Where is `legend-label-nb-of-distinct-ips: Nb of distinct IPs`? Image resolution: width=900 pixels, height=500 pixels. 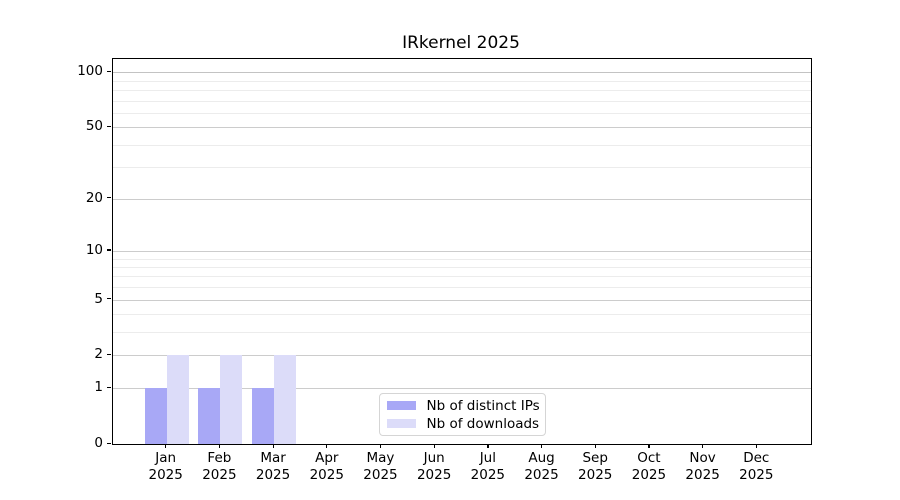
legend-label-nb-of-distinct-ips: Nb of distinct IPs is located at coordinates (483, 405).